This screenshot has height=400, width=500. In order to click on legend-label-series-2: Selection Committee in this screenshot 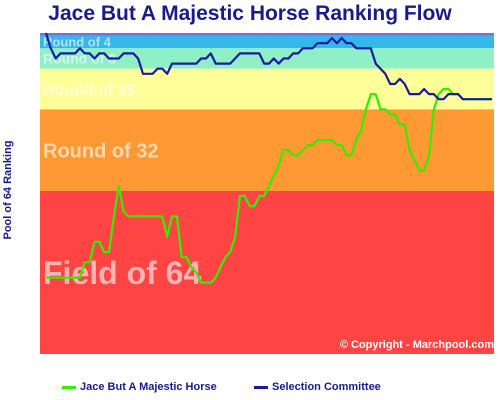, I will do `click(326, 387)`.